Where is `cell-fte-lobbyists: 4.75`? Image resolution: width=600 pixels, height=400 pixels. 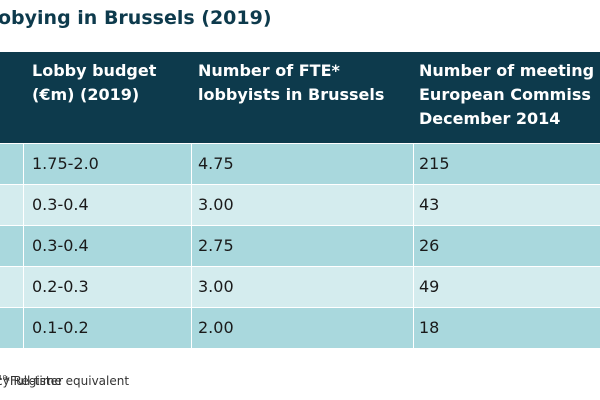
cell-fte-lobbyists: 4.75 is located at coordinates (216, 163).